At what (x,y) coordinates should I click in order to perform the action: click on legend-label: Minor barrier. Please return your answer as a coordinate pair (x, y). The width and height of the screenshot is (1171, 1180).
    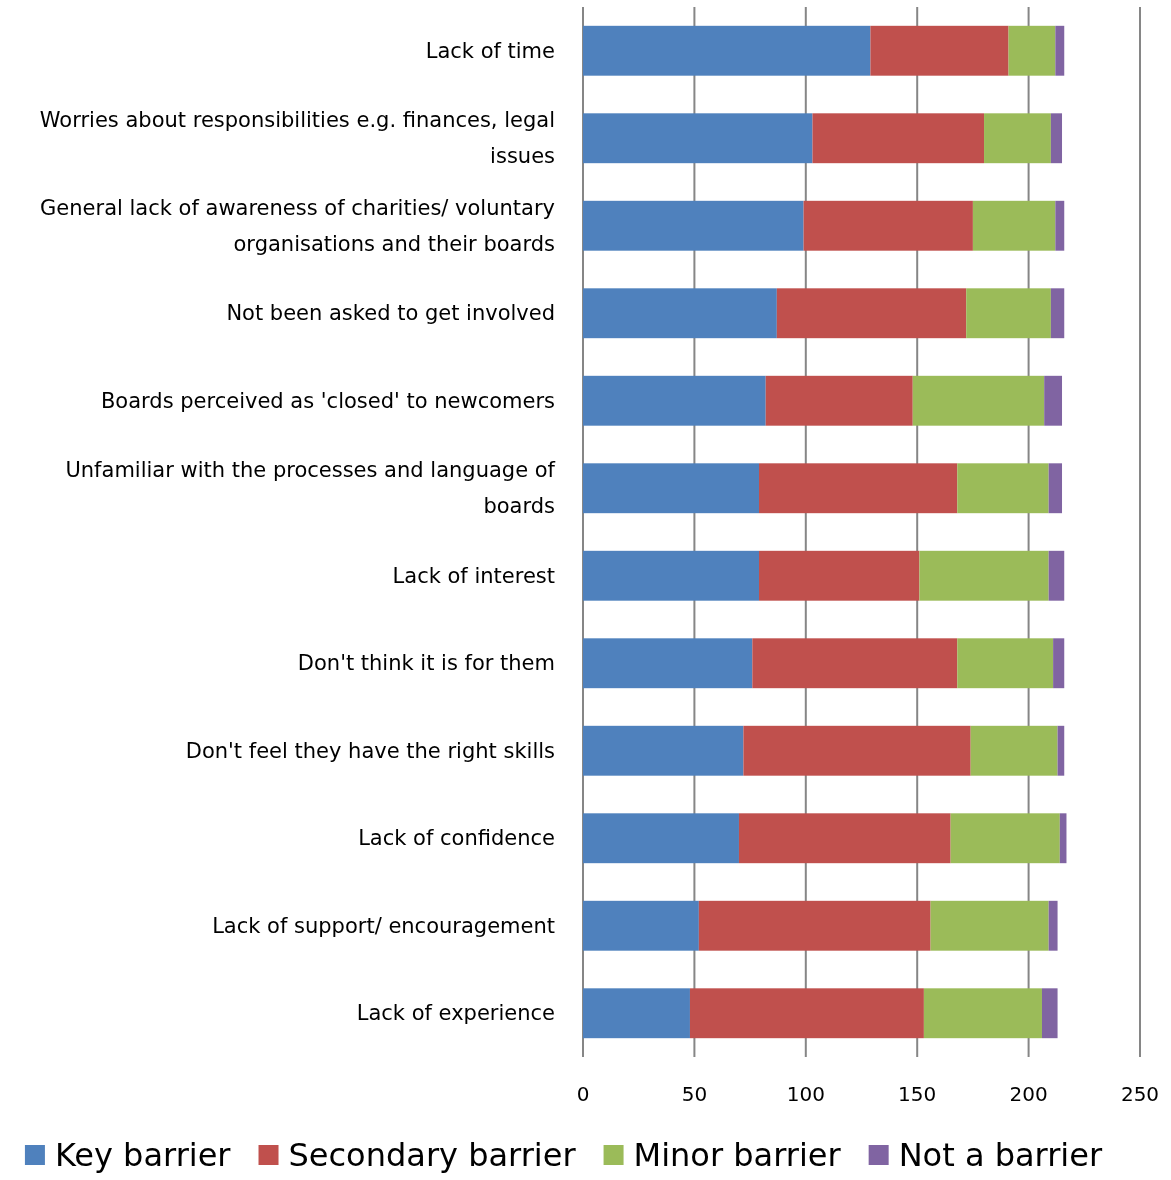
    Looking at the image, I should click on (737, 1155).